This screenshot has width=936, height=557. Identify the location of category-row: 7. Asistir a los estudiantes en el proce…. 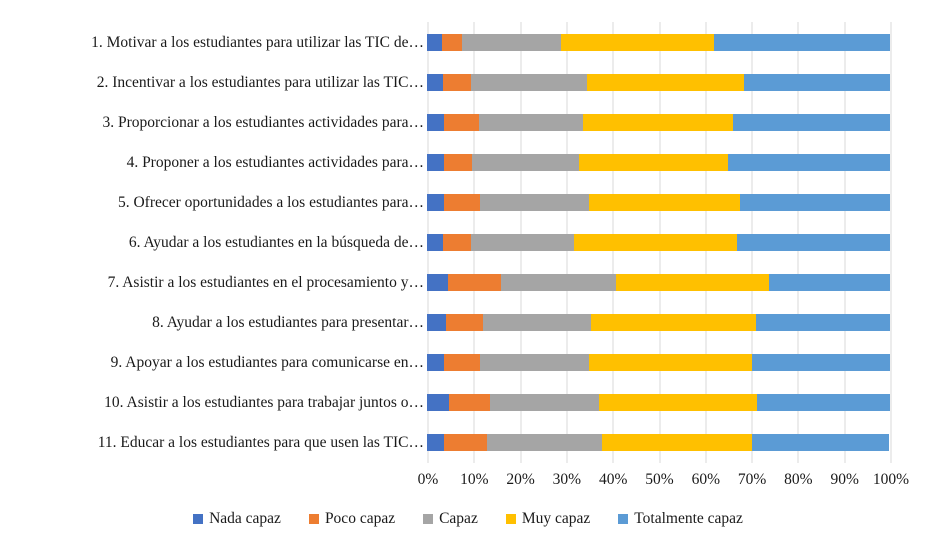
(445, 283).